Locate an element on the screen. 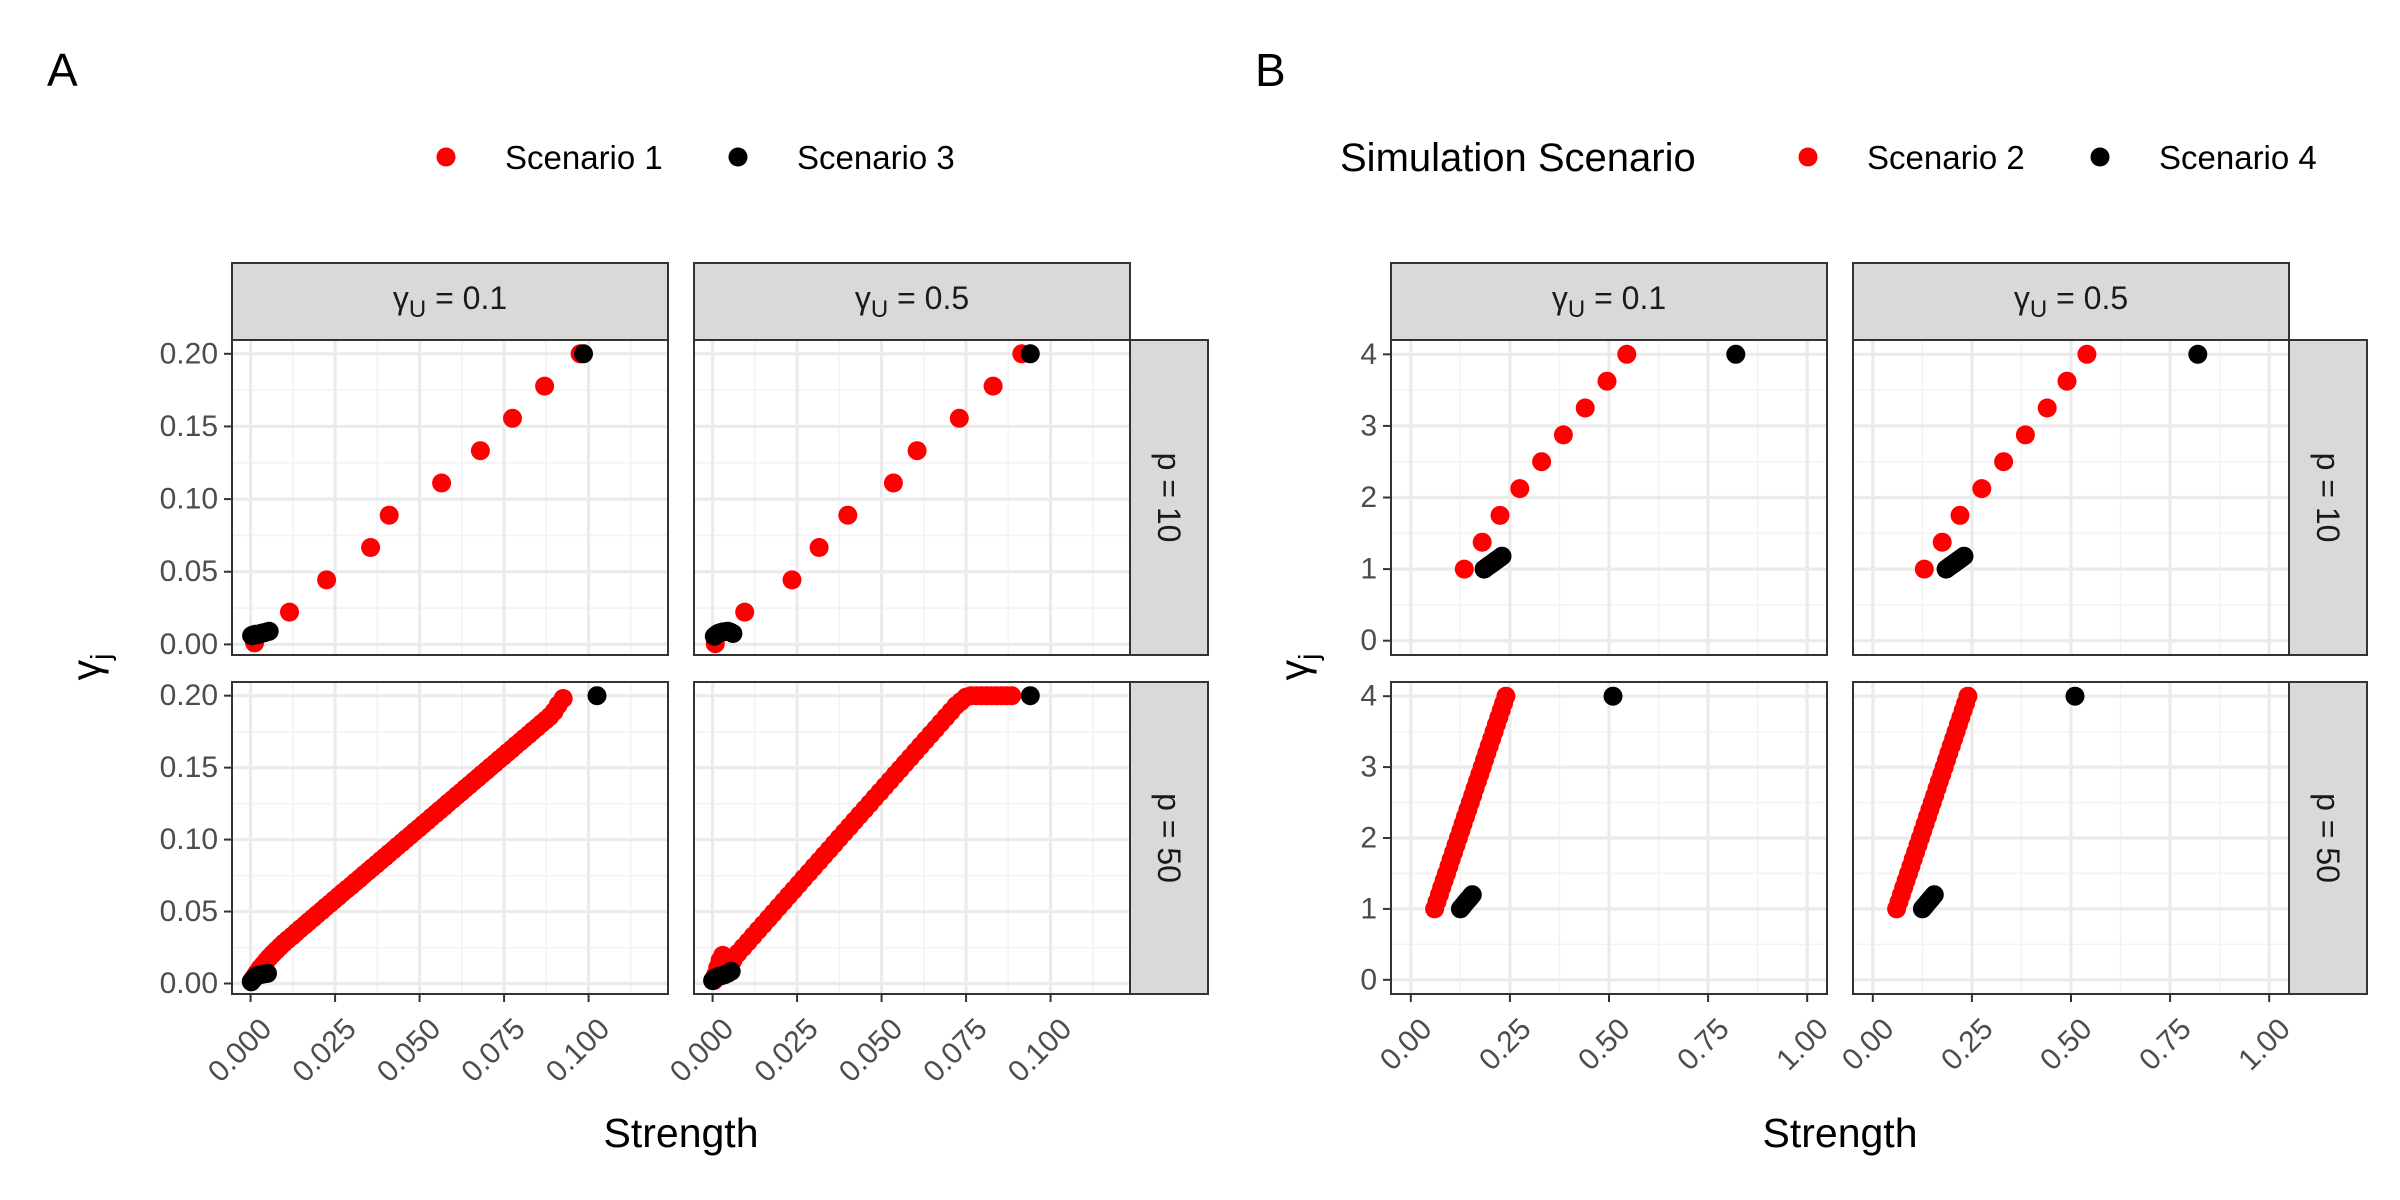 The image size is (2400, 1200). y-tick-label: 0.10 is located at coordinates (189, 499).